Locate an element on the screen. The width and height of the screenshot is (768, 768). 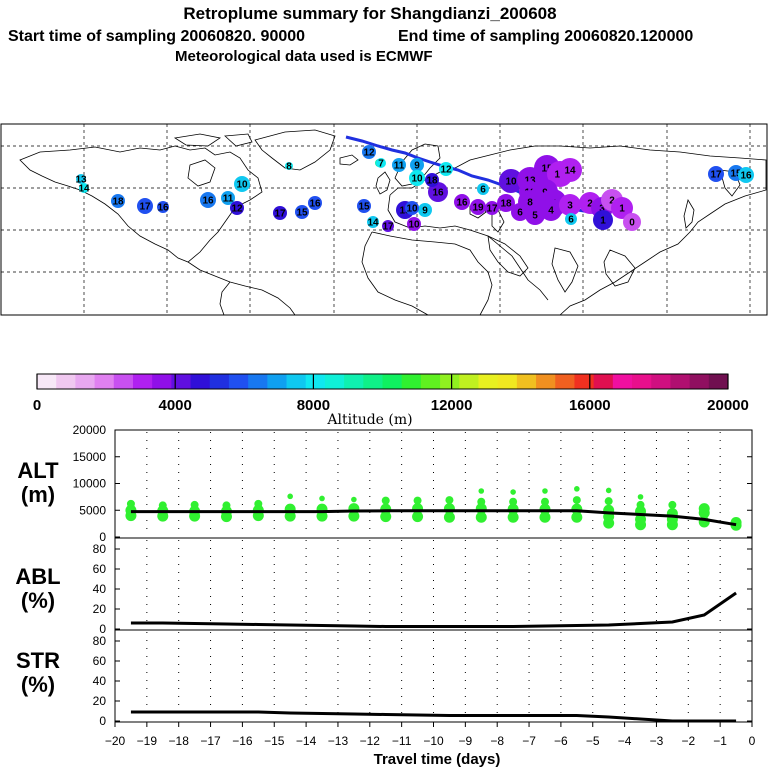
plume-cluster: 3 is located at coordinates (570, 205).